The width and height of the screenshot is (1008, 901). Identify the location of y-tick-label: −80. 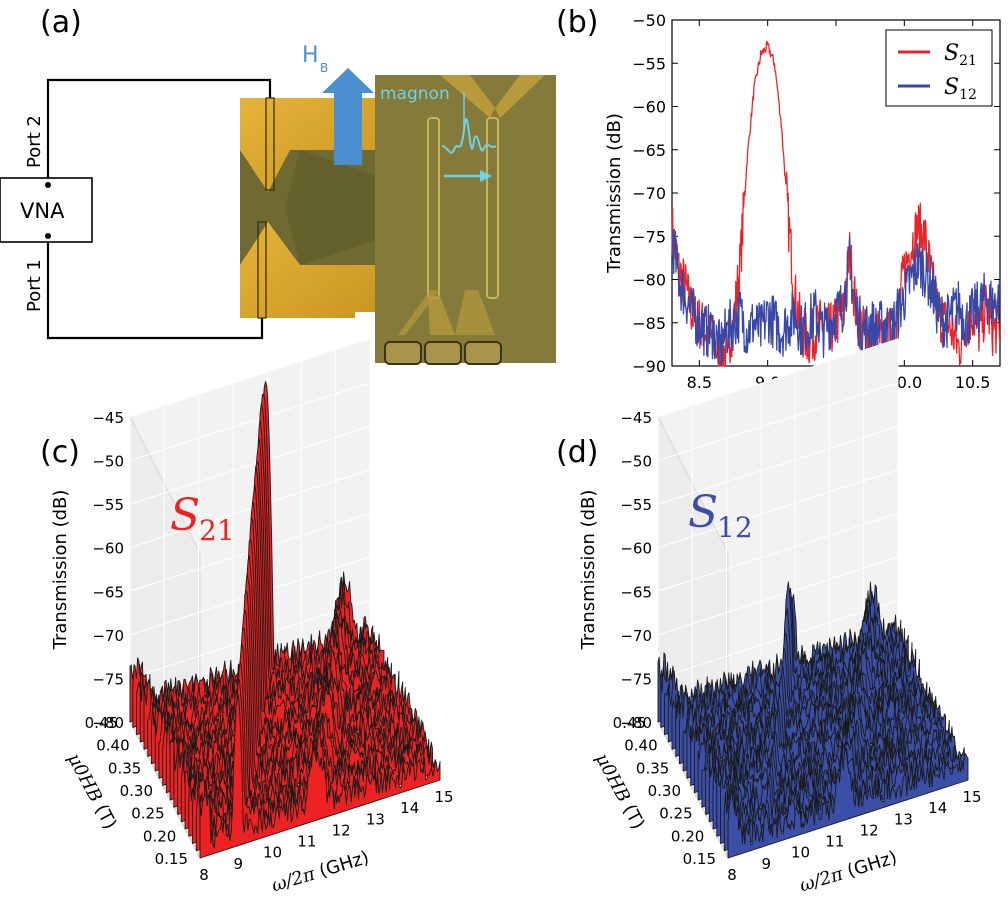
(649, 280).